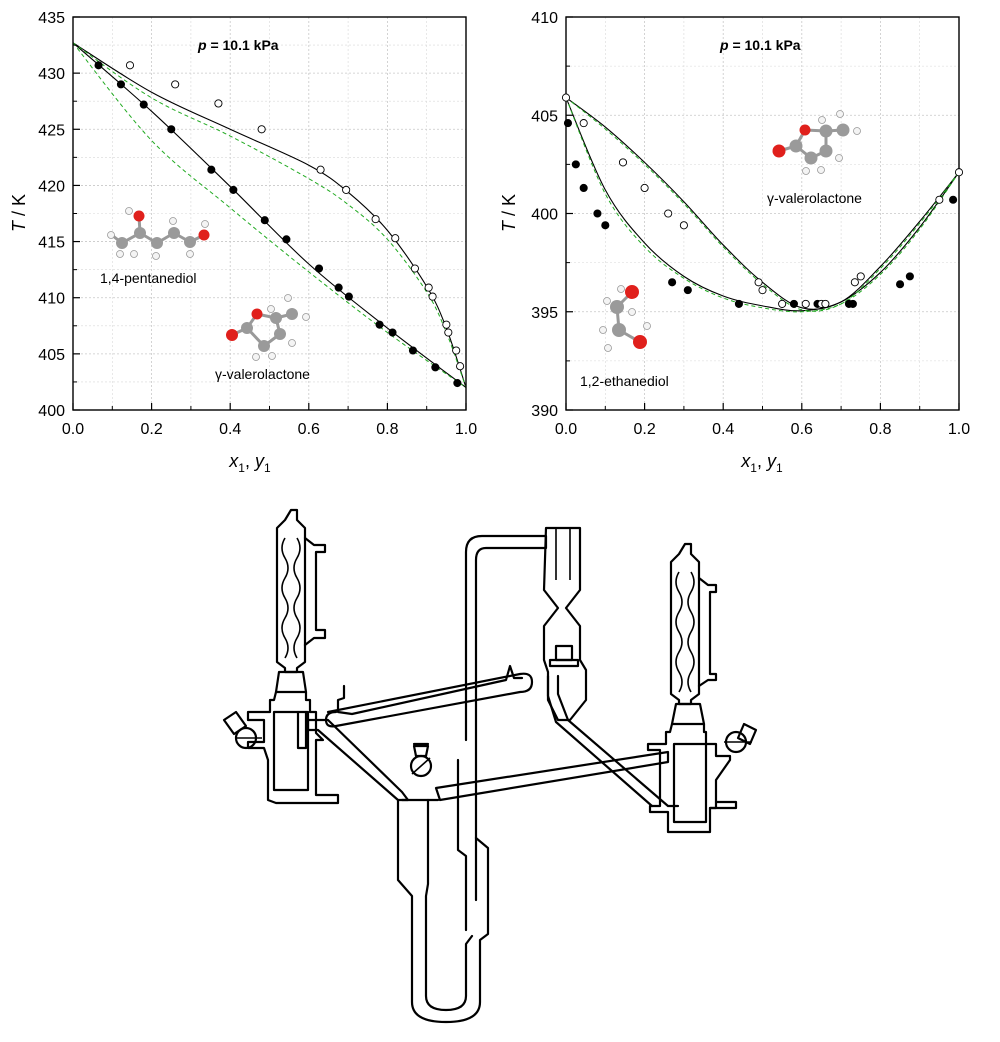  I want to click on x-axis-sub2: 1, so click(779, 468).